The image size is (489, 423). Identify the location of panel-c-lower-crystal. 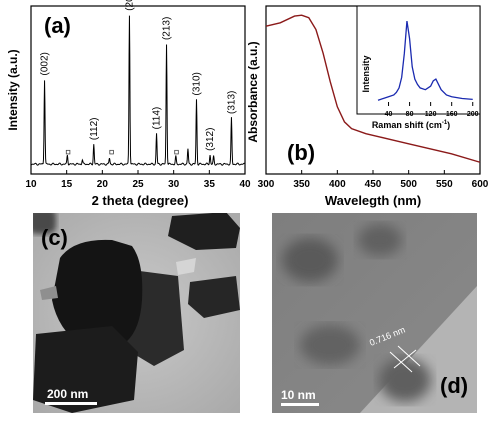
(85, 369).